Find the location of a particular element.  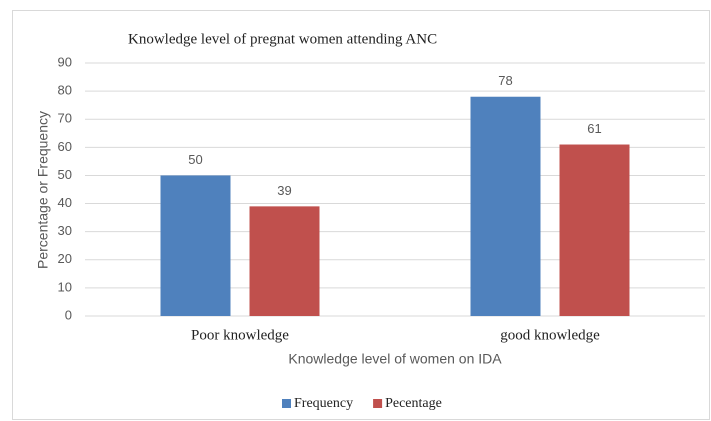

x-tick-label: Poor knowledge is located at coordinates (240, 335).